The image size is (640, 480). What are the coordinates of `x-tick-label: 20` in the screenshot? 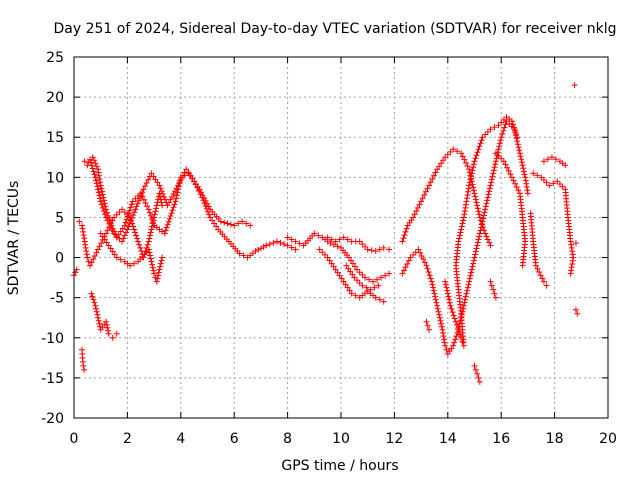 It's located at (608, 439).